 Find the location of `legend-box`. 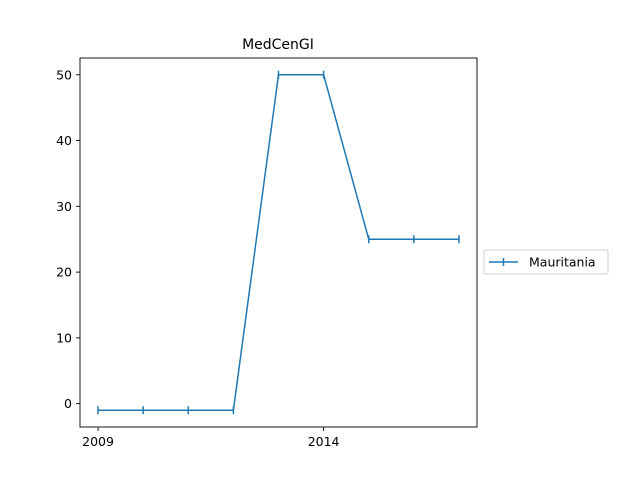

legend-box is located at coordinates (546, 262).